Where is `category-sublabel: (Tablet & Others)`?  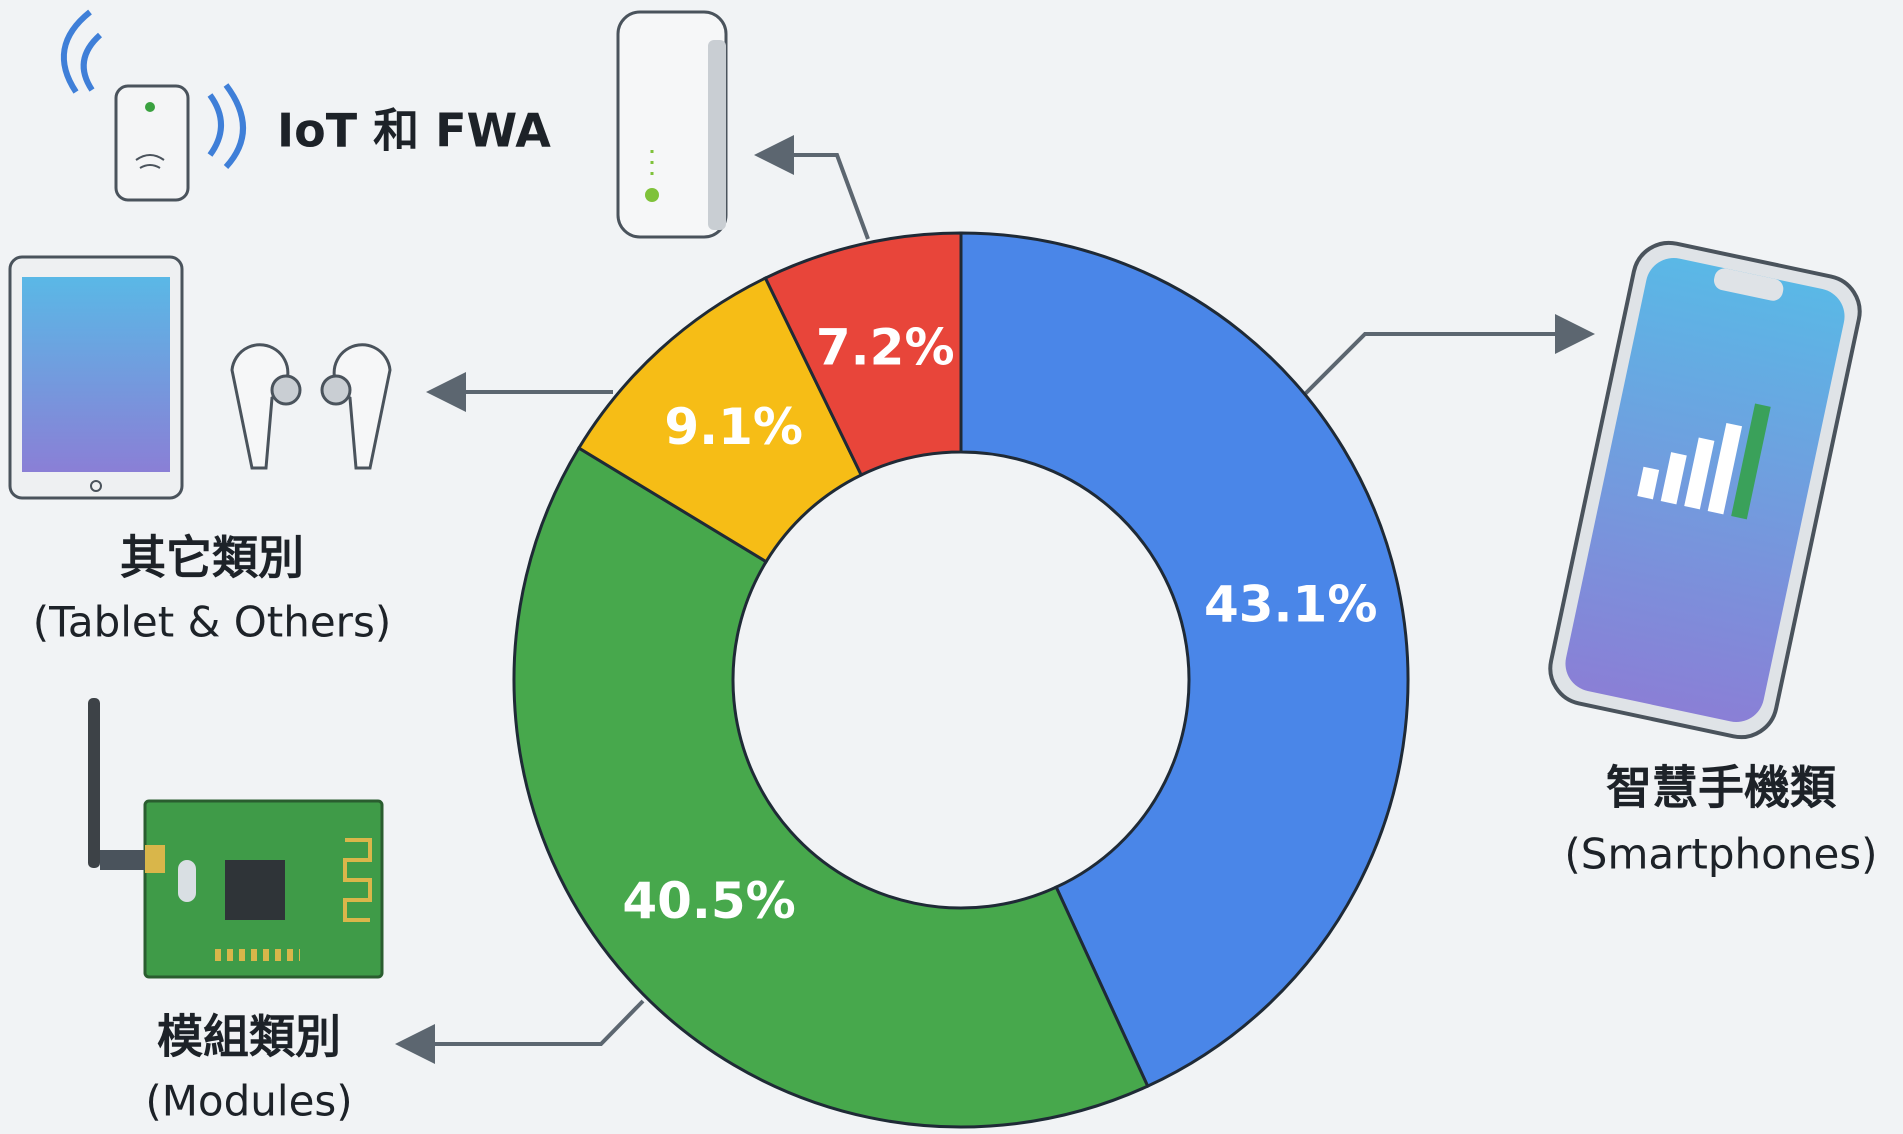 category-sublabel: (Tablet & Others) is located at coordinates (212, 622).